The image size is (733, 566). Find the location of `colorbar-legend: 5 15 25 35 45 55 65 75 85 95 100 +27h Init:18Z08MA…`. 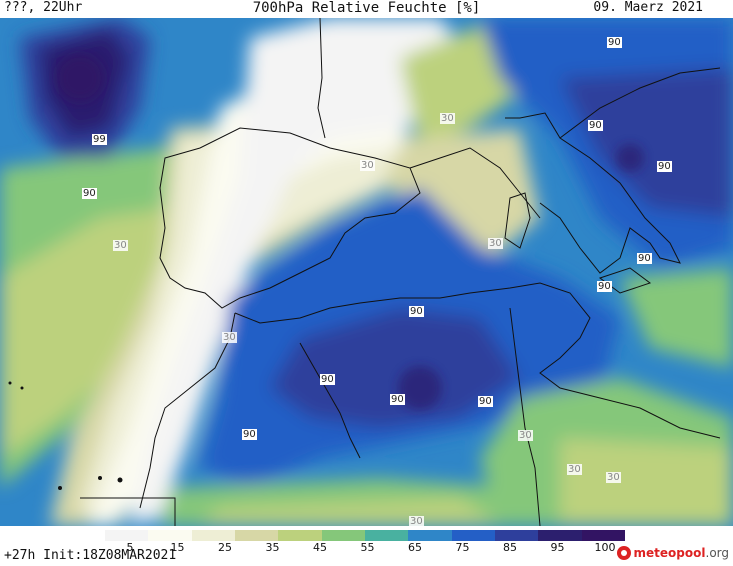

colorbar-legend: 5 15 25 35 45 55 65 75 85 95 100 +27h Init:18Z08MA… is located at coordinates (366, 546).